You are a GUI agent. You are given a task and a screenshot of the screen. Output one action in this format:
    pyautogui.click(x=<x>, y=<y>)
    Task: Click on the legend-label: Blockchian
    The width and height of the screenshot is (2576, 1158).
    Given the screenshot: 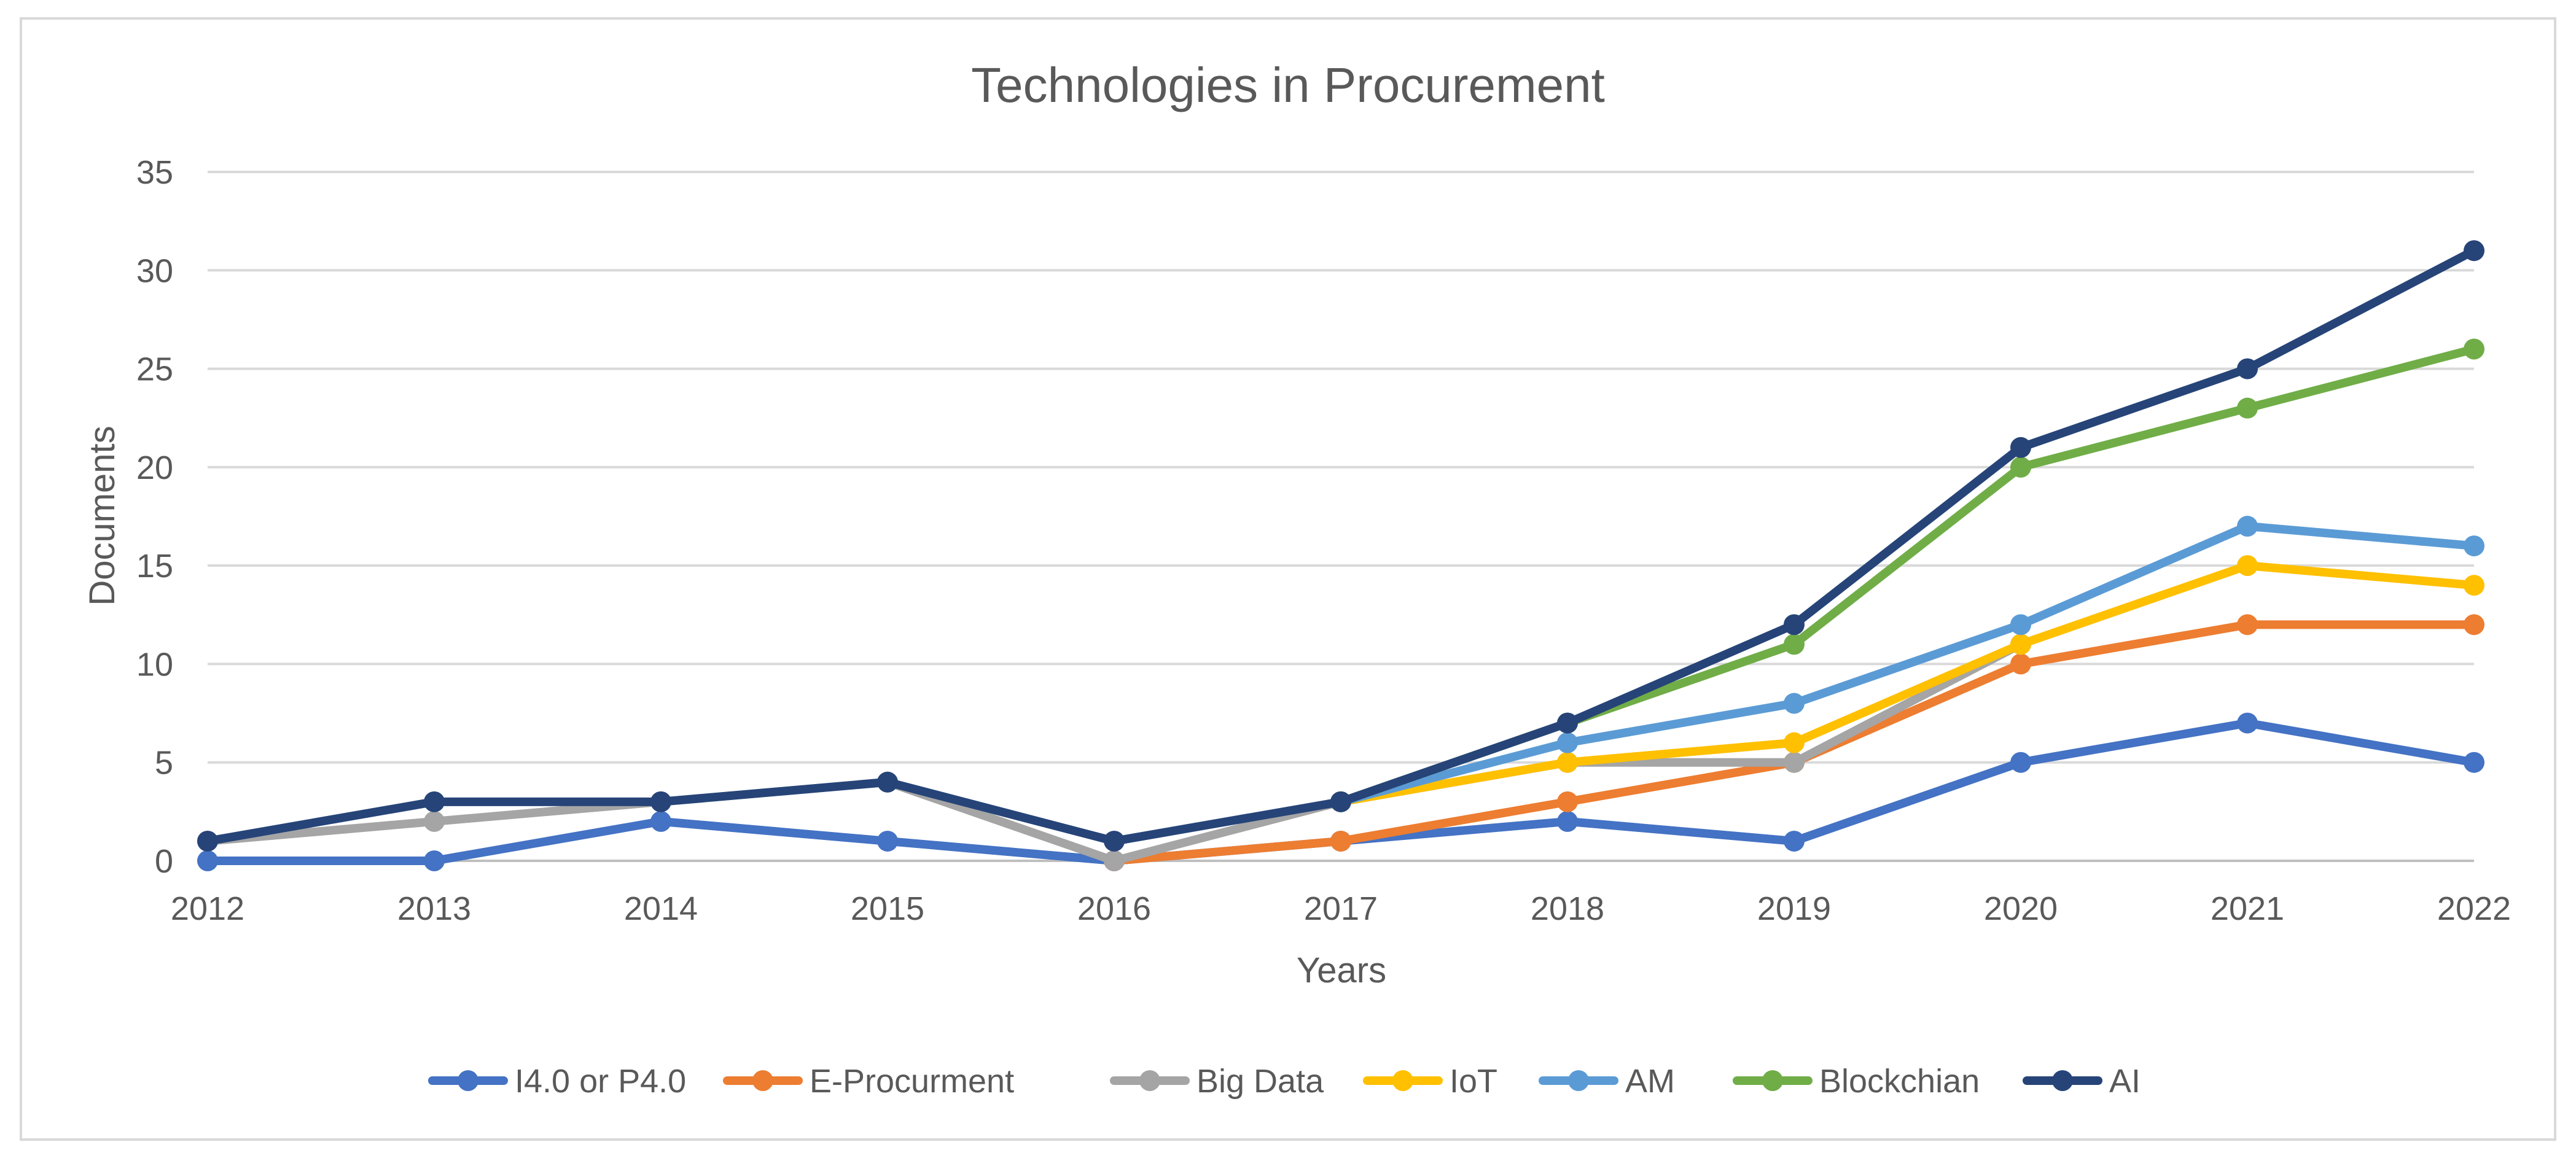 What is the action you would take?
    pyautogui.click(x=1899, y=1081)
    